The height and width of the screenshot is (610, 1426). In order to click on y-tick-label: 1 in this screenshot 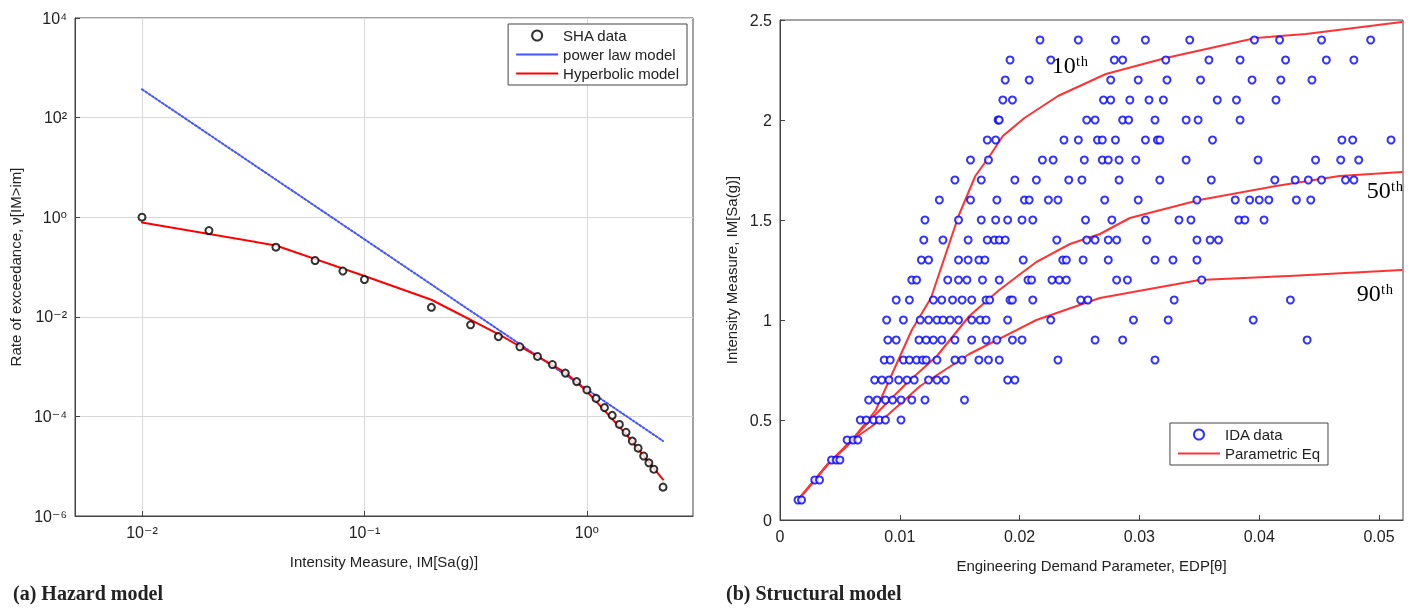, I will do `click(768, 320)`.